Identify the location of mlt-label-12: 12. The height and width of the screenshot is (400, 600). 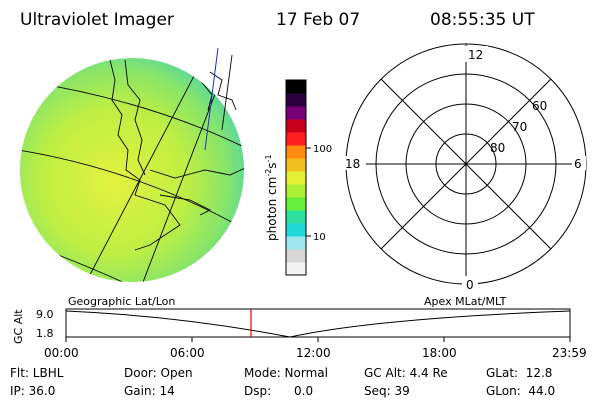
(475, 55).